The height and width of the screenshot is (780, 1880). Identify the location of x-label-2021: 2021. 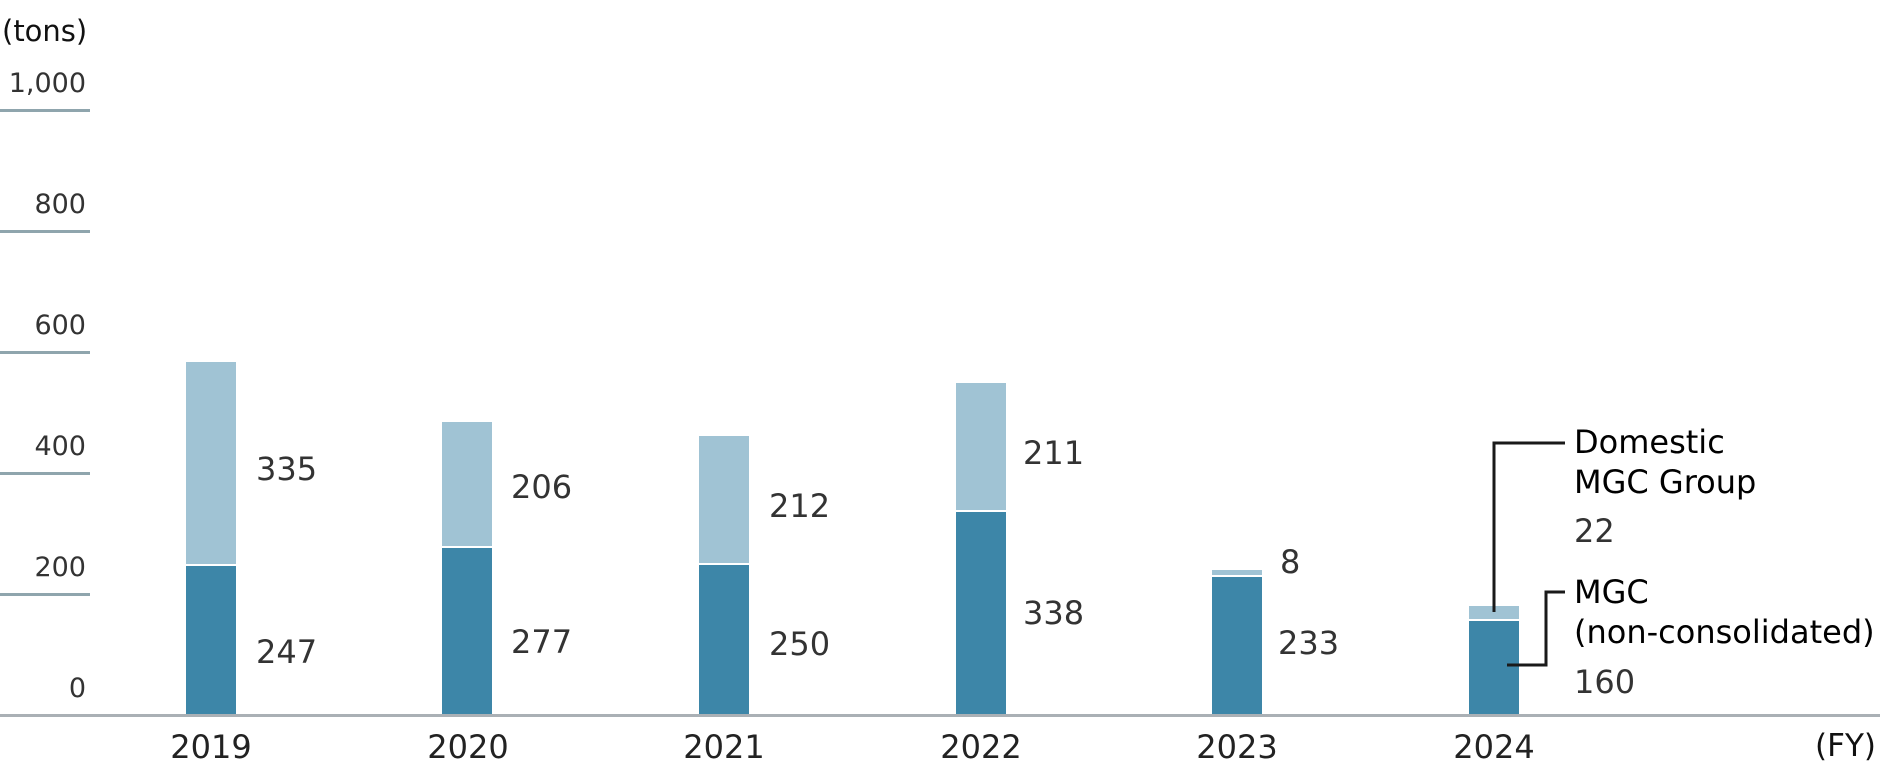
(724, 747).